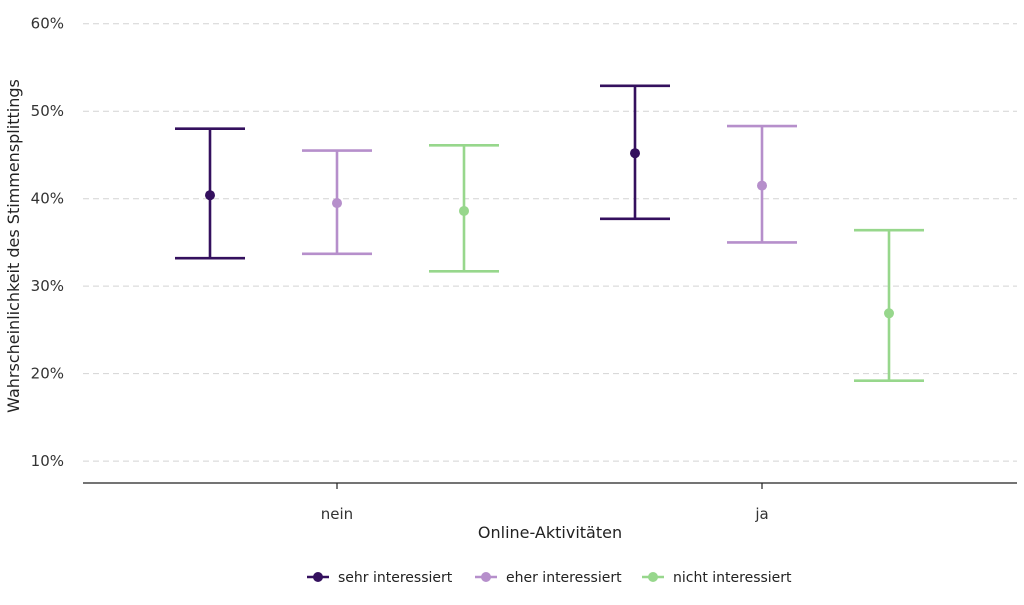 This screenshot has width=1024, height=605. What do you see at coordinates (564, 578) in the screenshot?
I see `legend-label: eher interessiert` at bounding box center [564, 578].